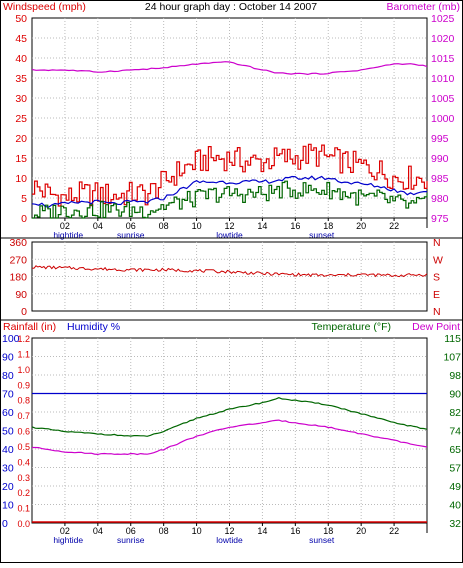 The height and width of the screenshot is (568, 463). What do you see at coordinates (455, 524) in the screenshot?
I see `temperature-y-tick-label: 32` at bounding box center [455, 524].